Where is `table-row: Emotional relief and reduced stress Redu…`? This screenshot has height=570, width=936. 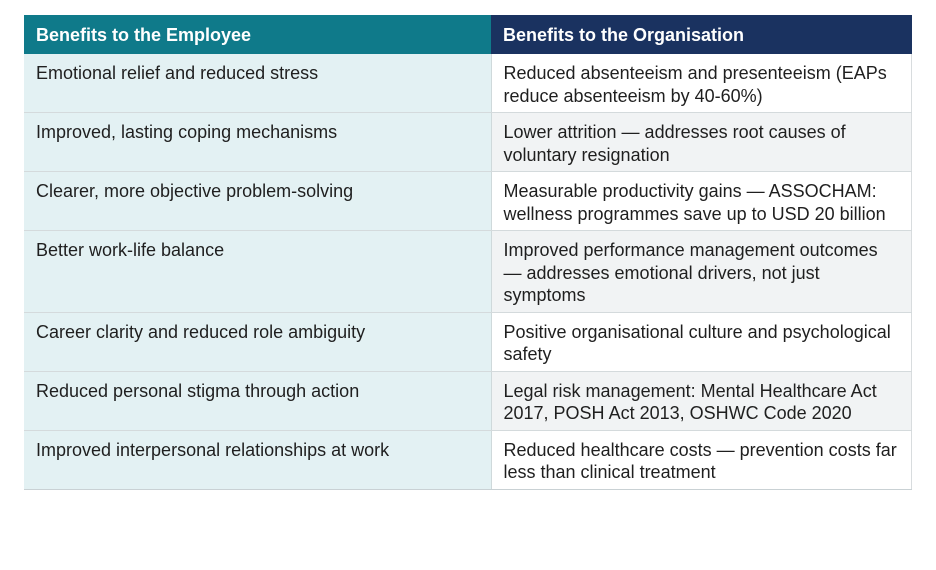 table-row: Emotional relief and reduced stress Redu… is located at coordinates (468, 83).